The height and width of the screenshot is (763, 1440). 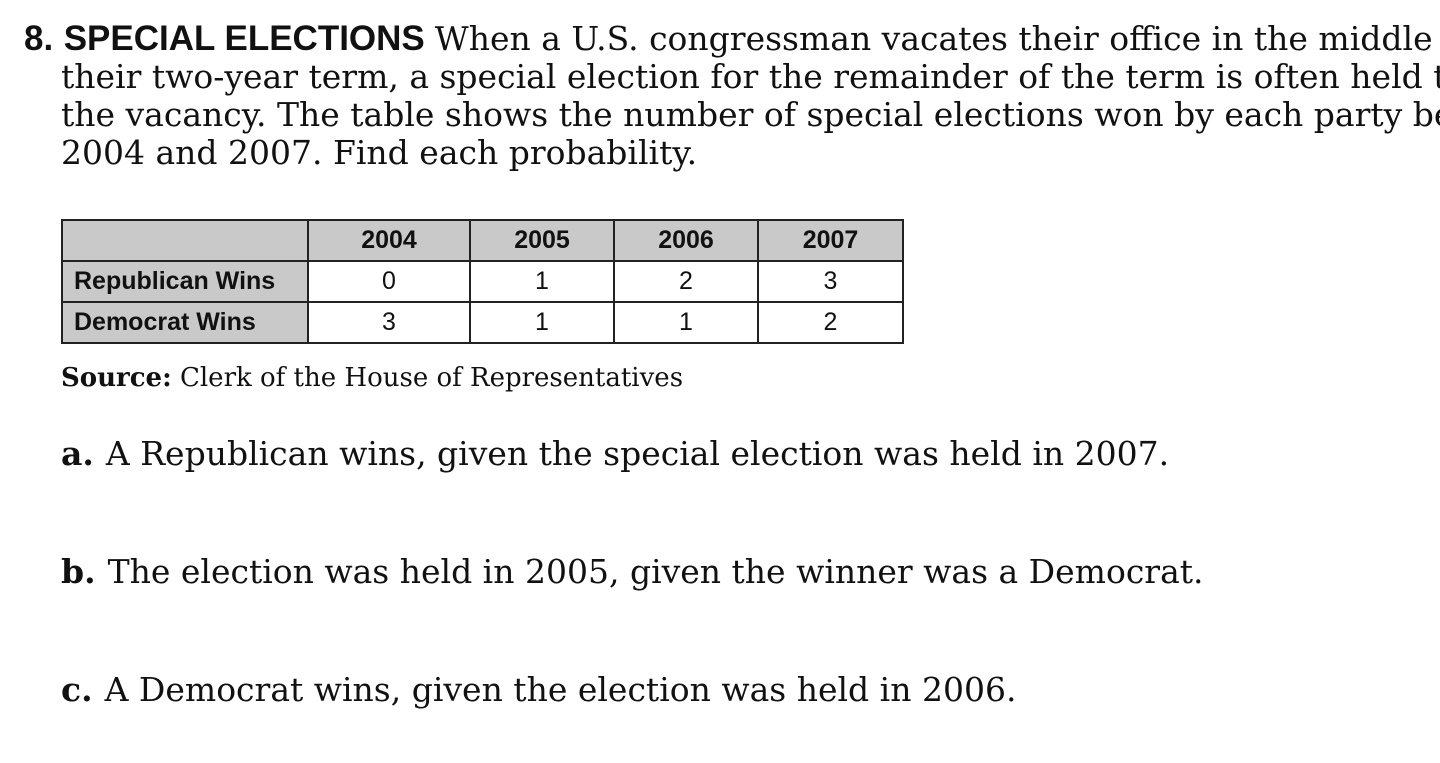 What do you see at coordinates (542, 240) in the screenshot?
I see `column-header-2005: 2005` at bounding box center [542, 240].